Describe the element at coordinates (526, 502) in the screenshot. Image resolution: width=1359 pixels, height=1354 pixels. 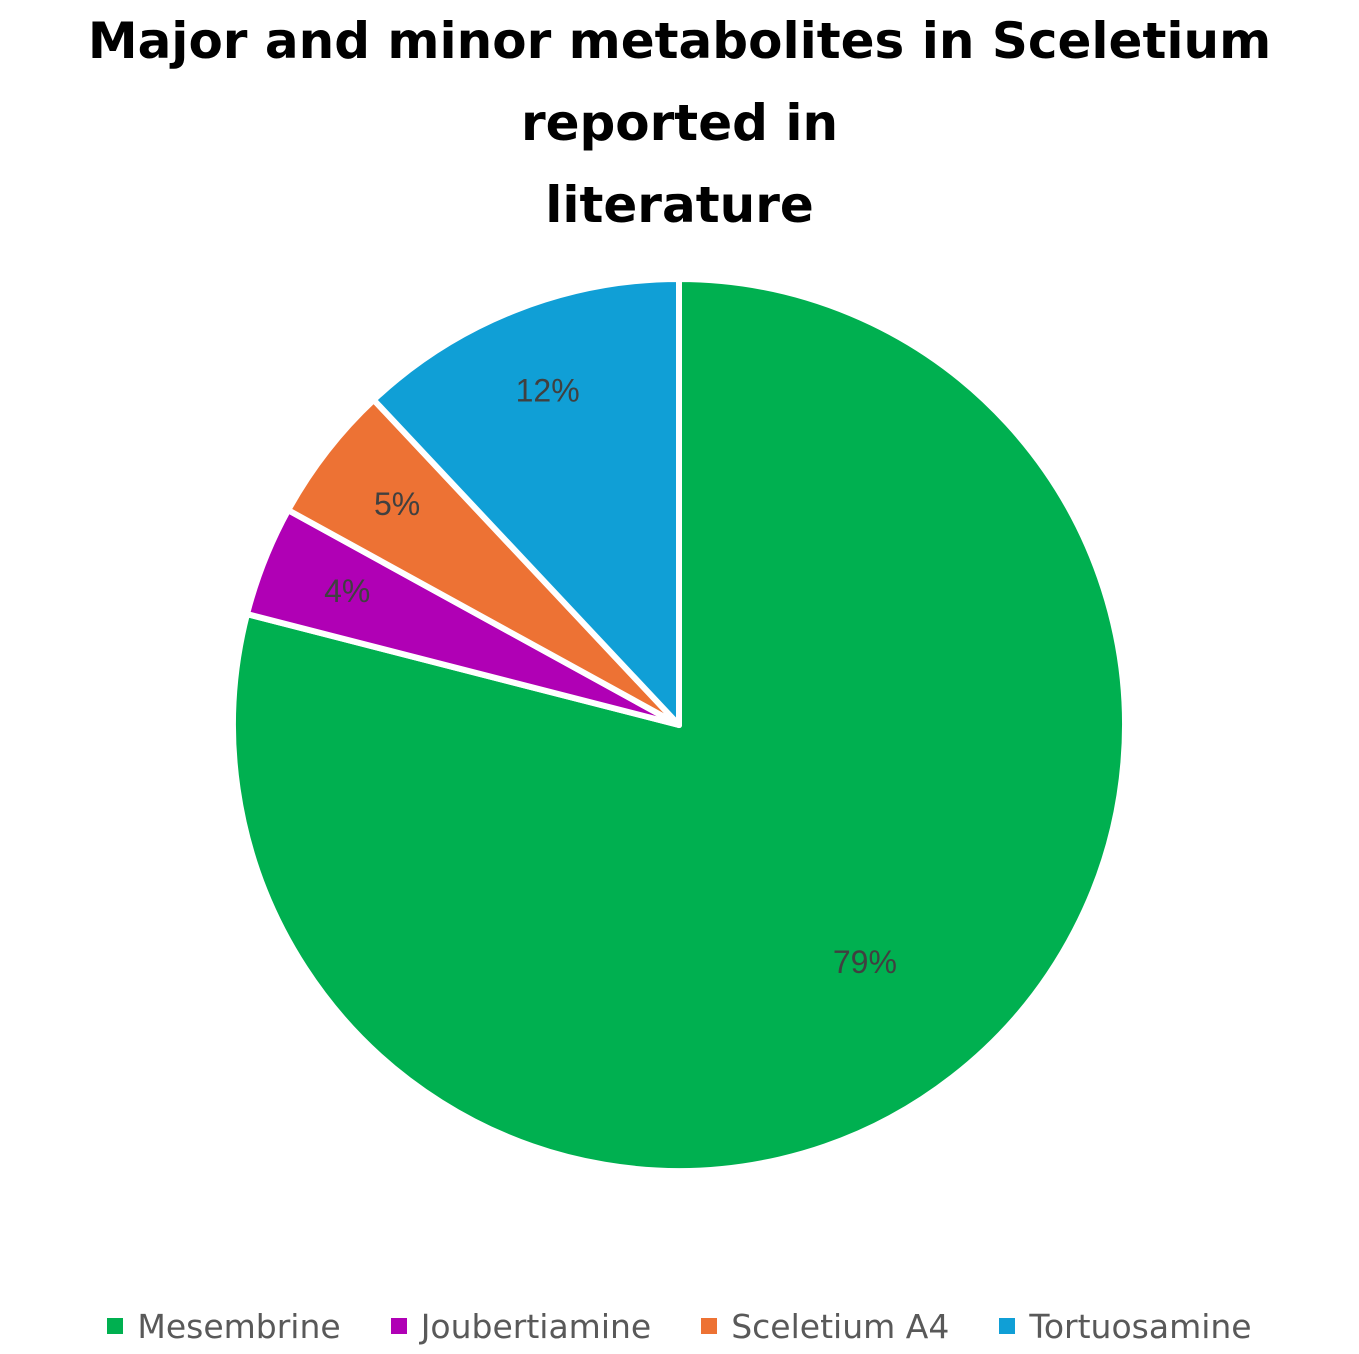
I see `pie-slice-tortuosamine` at that location.